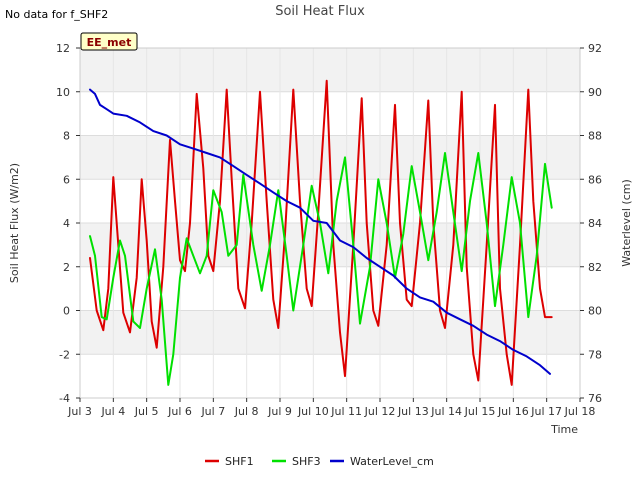 The image size is (640, 480). What do you see at coordinates (346, 411) in the screenshot?
I see `x-tick-label: Jul 11` at bounding box center [346, 411].